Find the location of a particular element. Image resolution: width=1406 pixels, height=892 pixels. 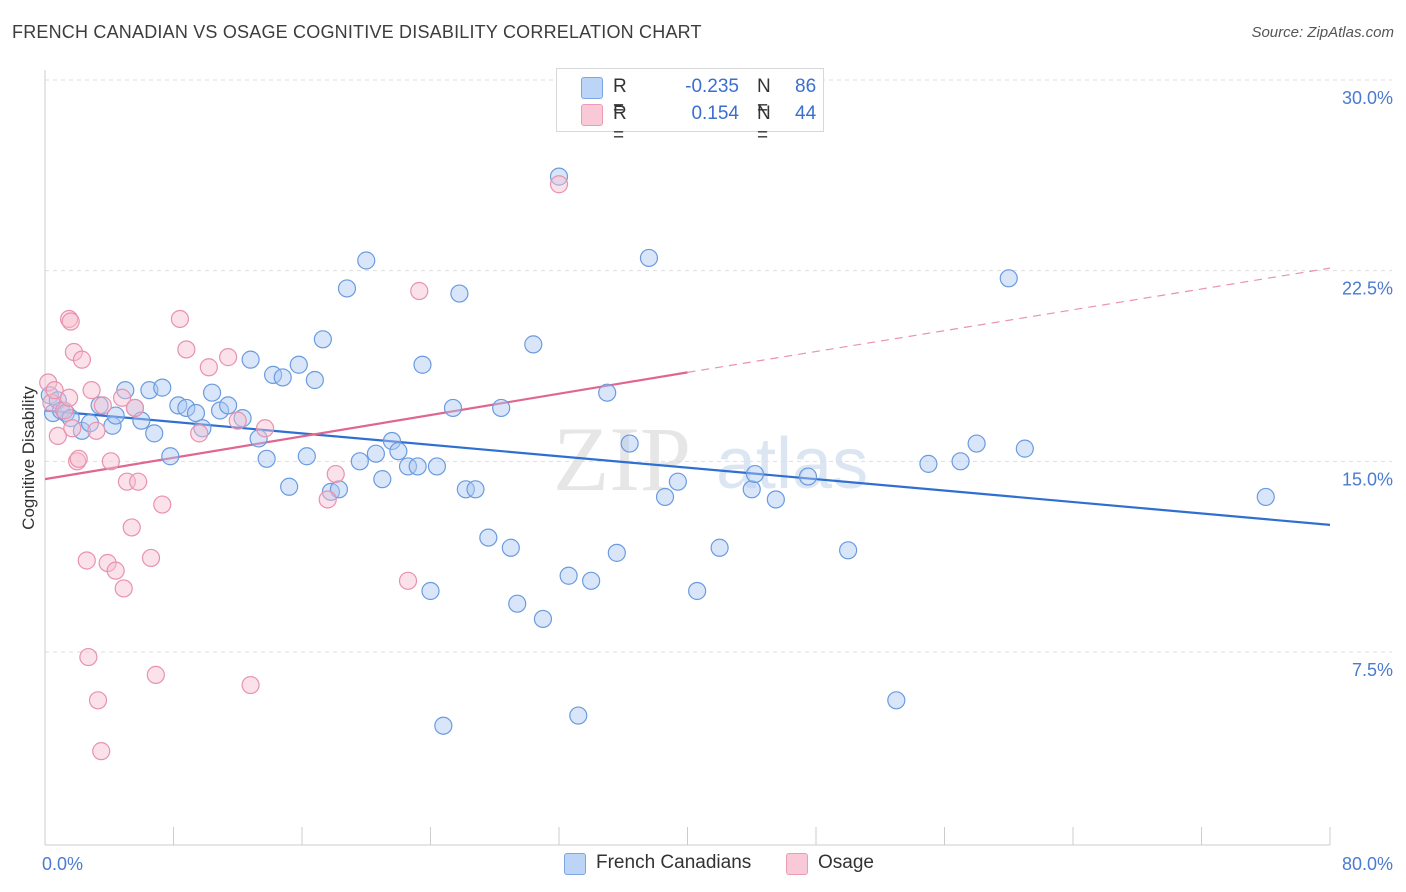

bottom-legend-swatch-blue is located at coordinates (575, 864).